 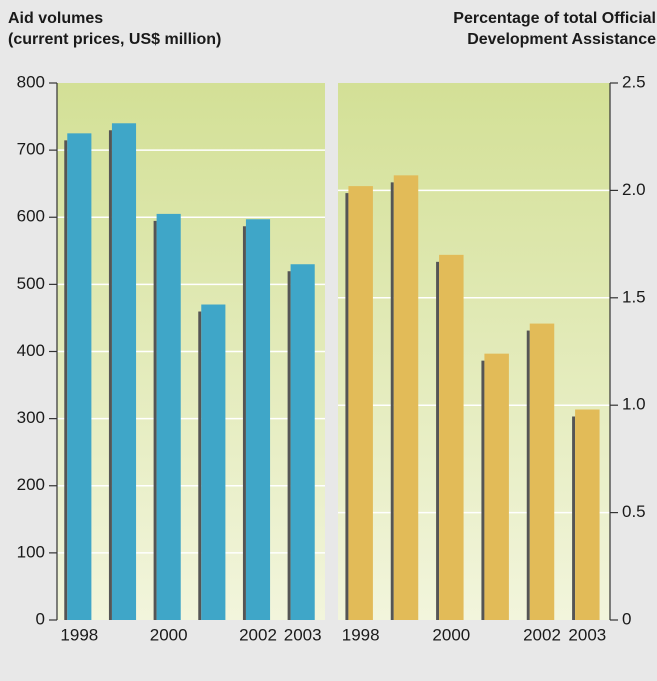 What do you see at coordinates (634, 81) in the screenshot?
I see `y-tick-label: 2.5` at bounding box center [634, 81].